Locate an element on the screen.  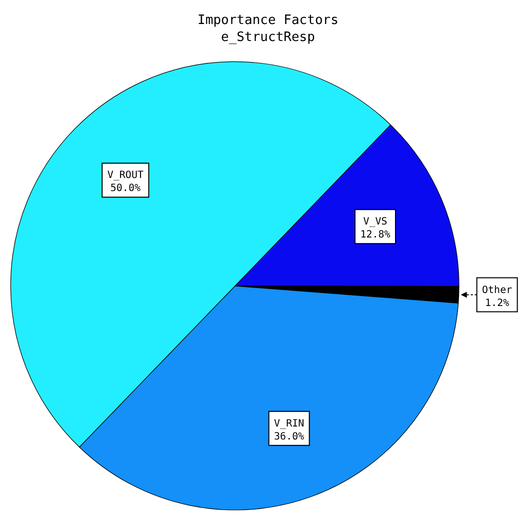
slice-label: V_ROUT is located at coordinates (125, 176).